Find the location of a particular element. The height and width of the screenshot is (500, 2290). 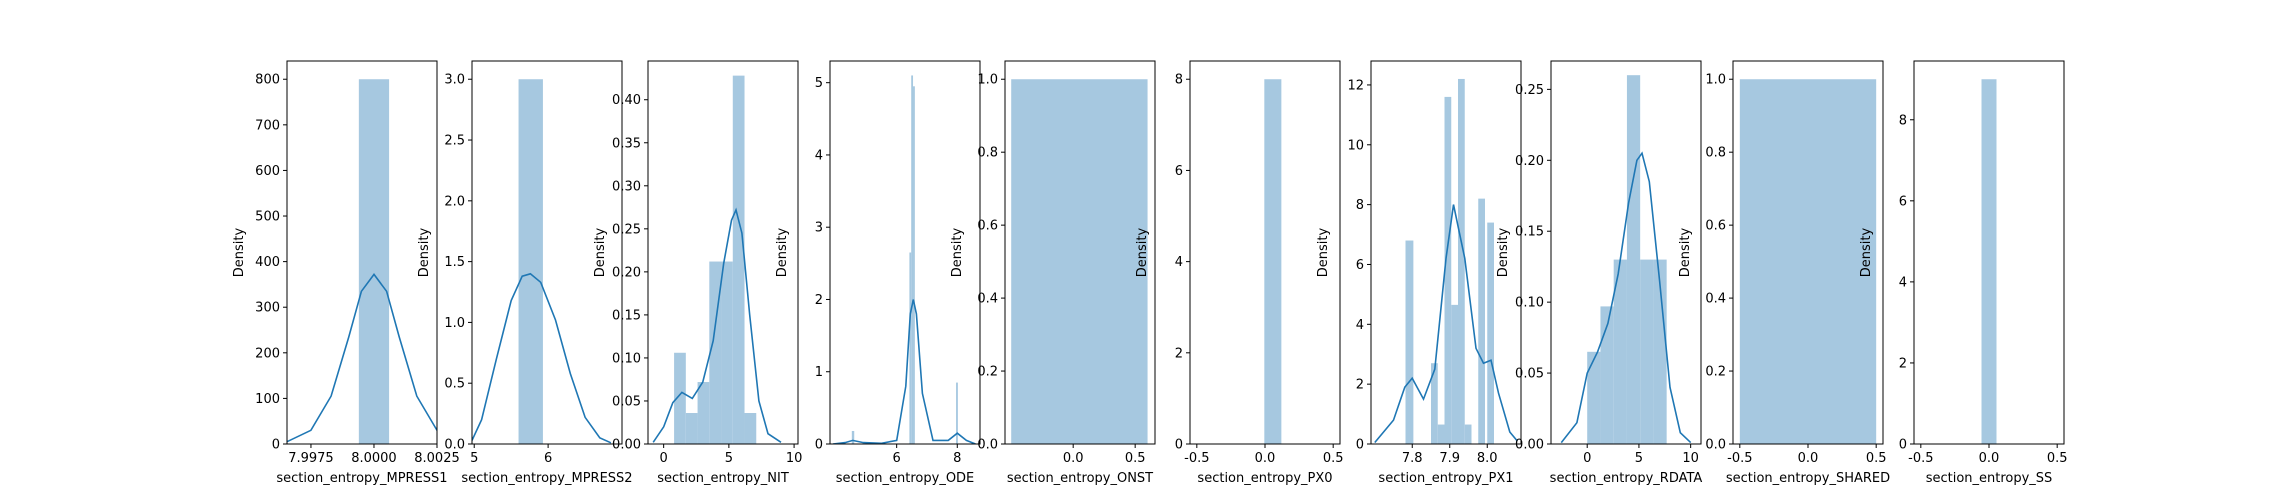

x-axis-label: section_entropy_PX0 is located at coordinates (1264, 478).